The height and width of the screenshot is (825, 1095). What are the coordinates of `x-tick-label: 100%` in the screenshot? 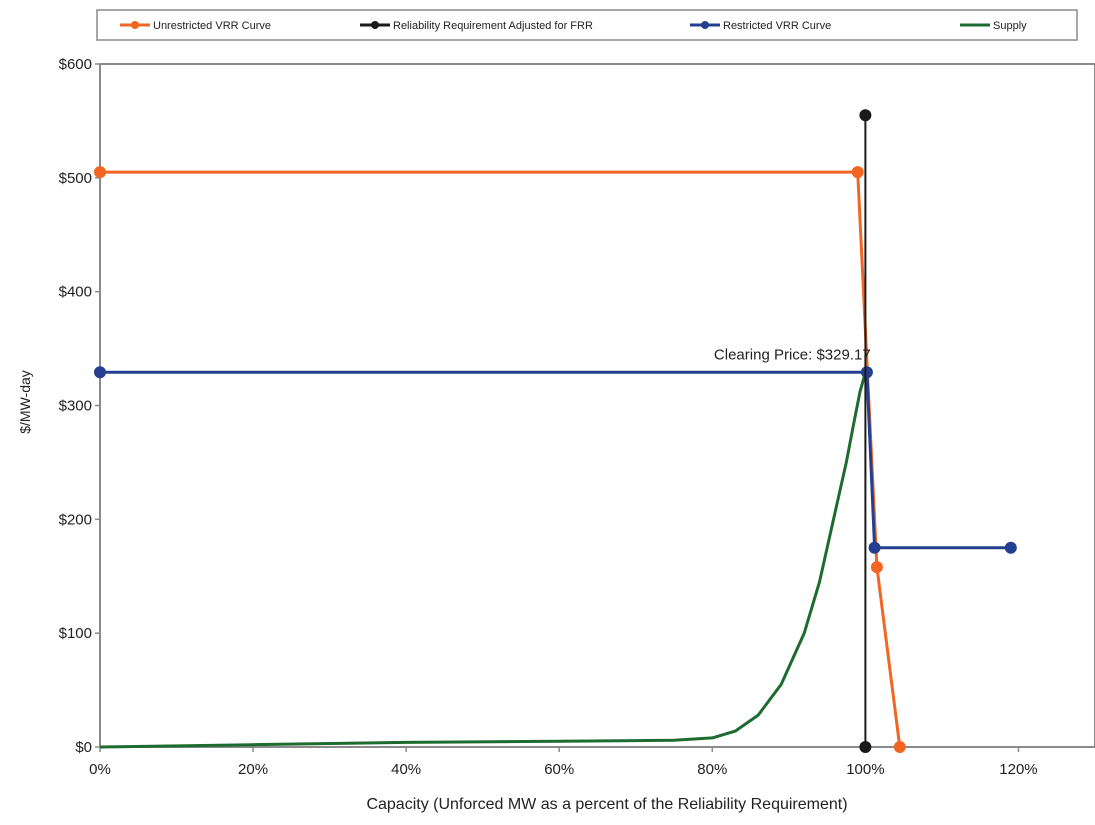 It's located at (865, 769).